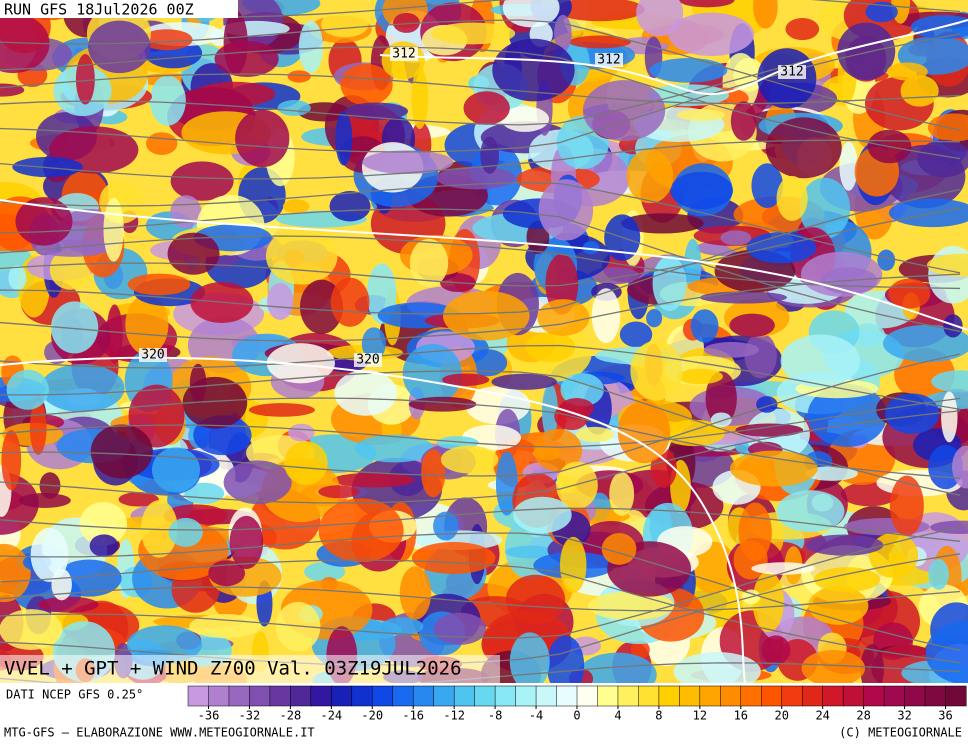  Describe the element at coordinates (413, 716) in the screenshot. I see `colorbar-tick-label: -16` at that location.